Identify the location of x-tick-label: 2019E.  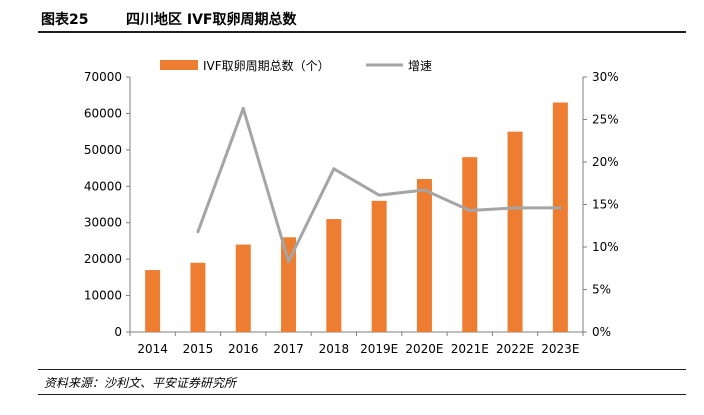
(379, 349).